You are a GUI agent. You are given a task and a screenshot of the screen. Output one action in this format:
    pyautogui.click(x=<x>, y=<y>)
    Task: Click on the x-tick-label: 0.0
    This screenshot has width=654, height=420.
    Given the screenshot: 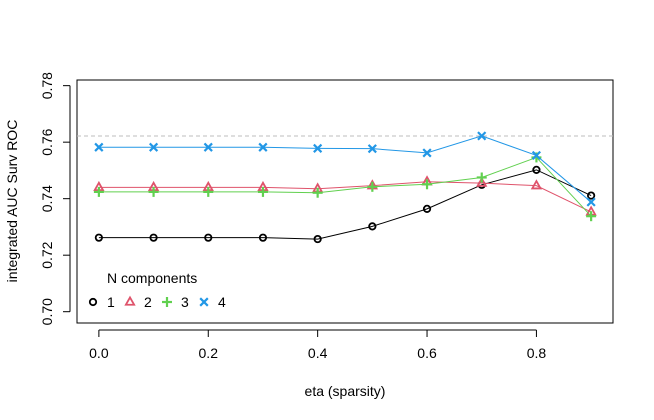 What is the action you would take?
    pyautogui.click(x=99, y=353)
    